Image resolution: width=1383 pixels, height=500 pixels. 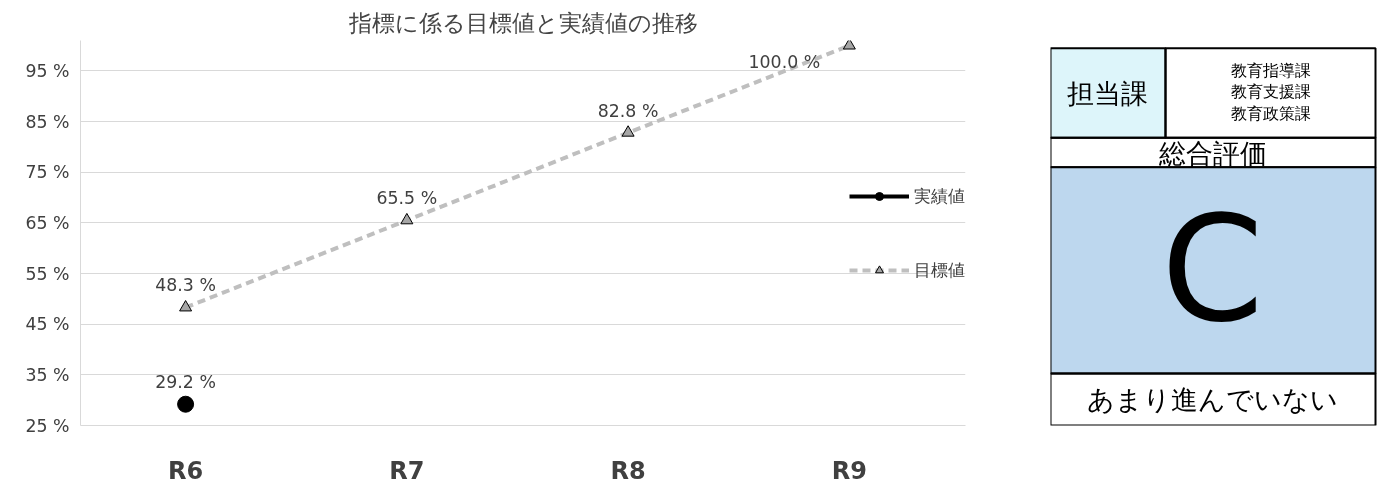 I want to click on data-label: 82.8 %, so click(x=628, y=110).